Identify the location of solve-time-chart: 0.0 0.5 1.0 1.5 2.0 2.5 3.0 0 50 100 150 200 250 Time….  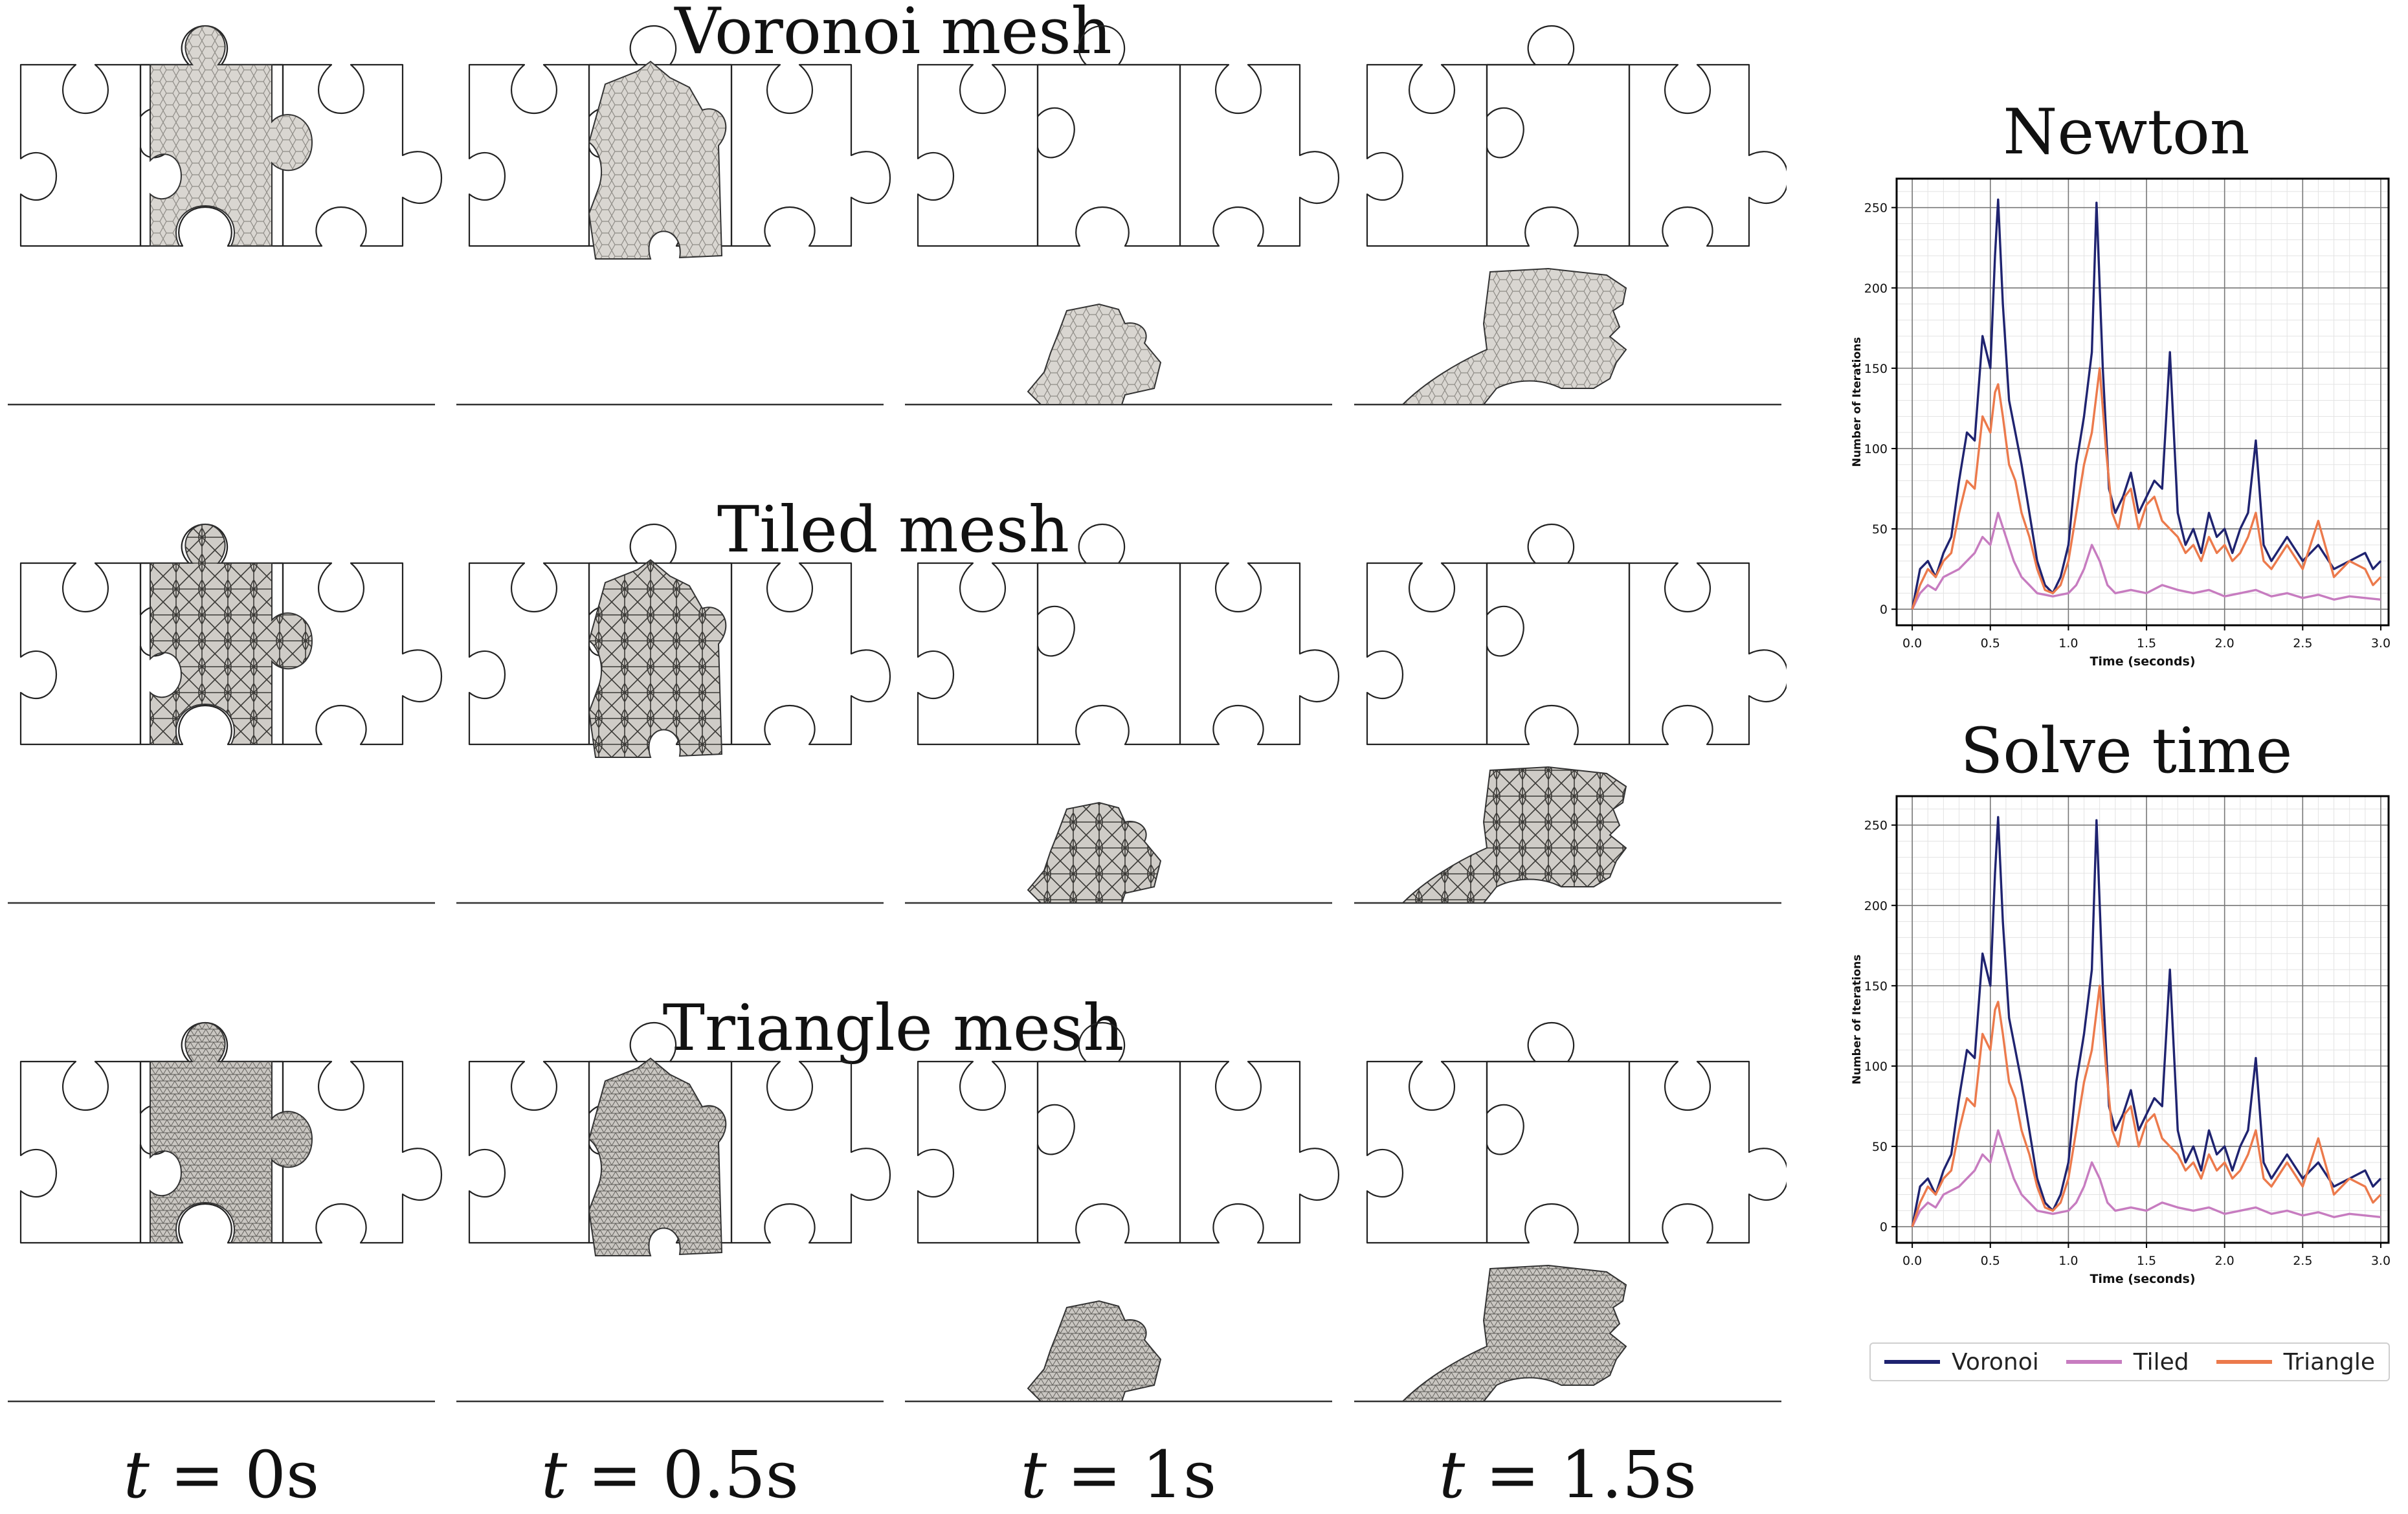
(2121, 1040).